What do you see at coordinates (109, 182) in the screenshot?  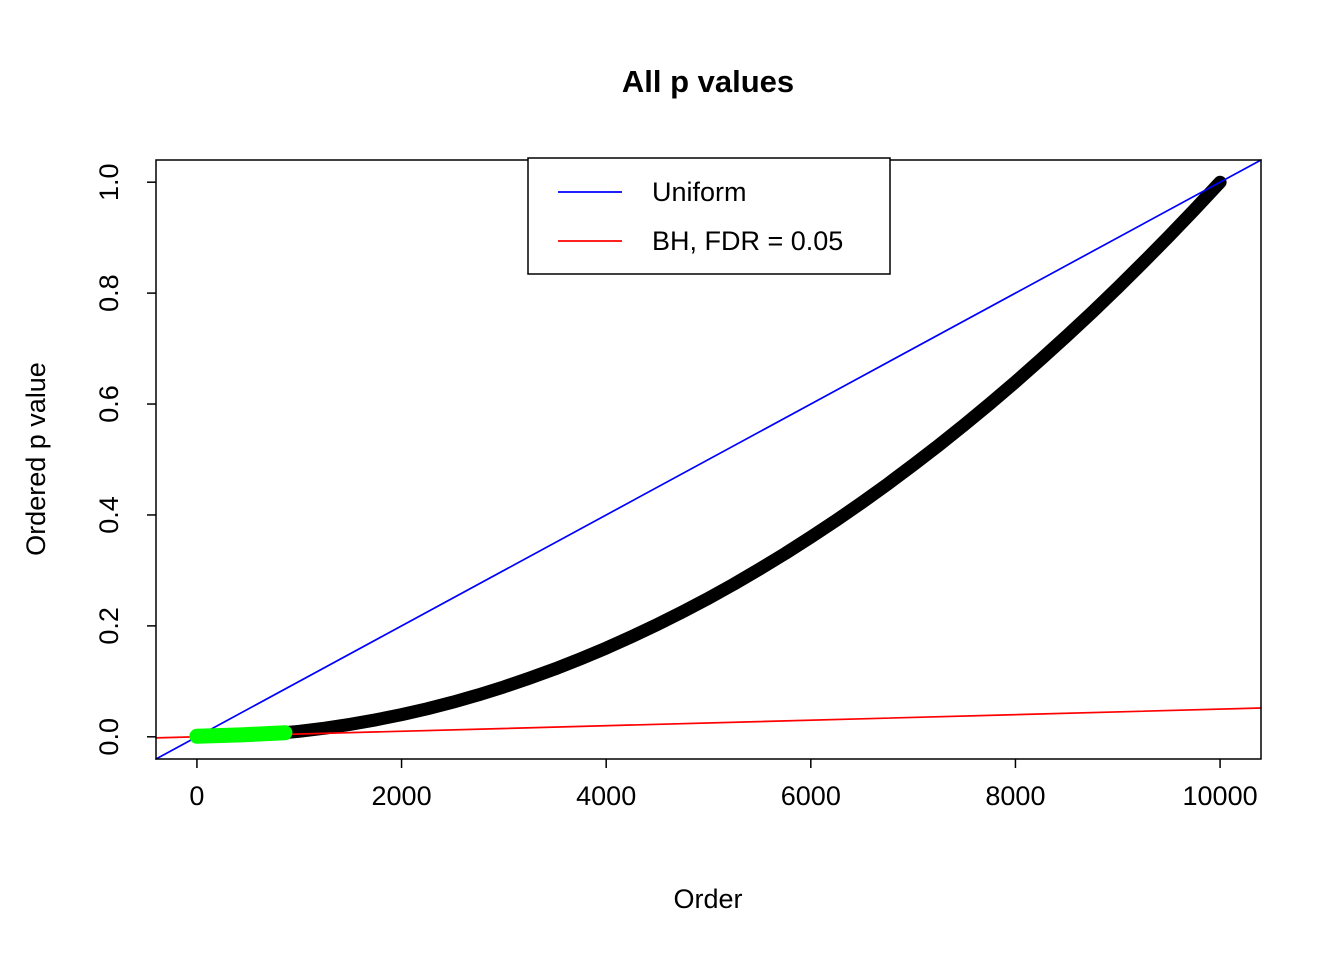 I see `y-tick-label: 1.0` at bounding box center [109, 182].